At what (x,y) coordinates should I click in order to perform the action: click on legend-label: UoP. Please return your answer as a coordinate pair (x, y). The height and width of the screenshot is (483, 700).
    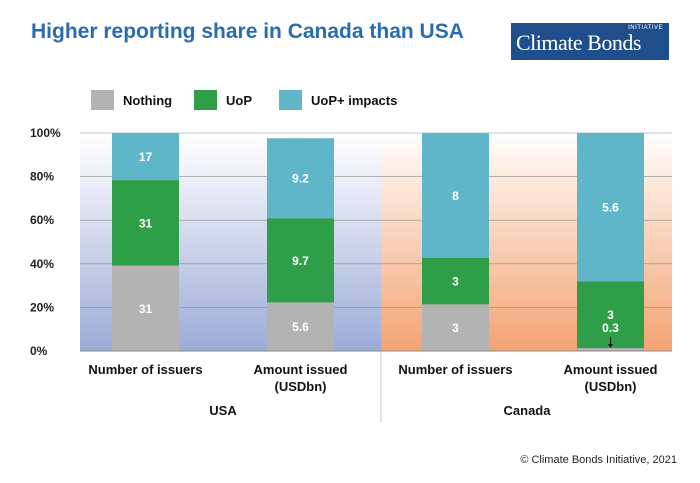
    Looking at the image, I should click on (239, 100).